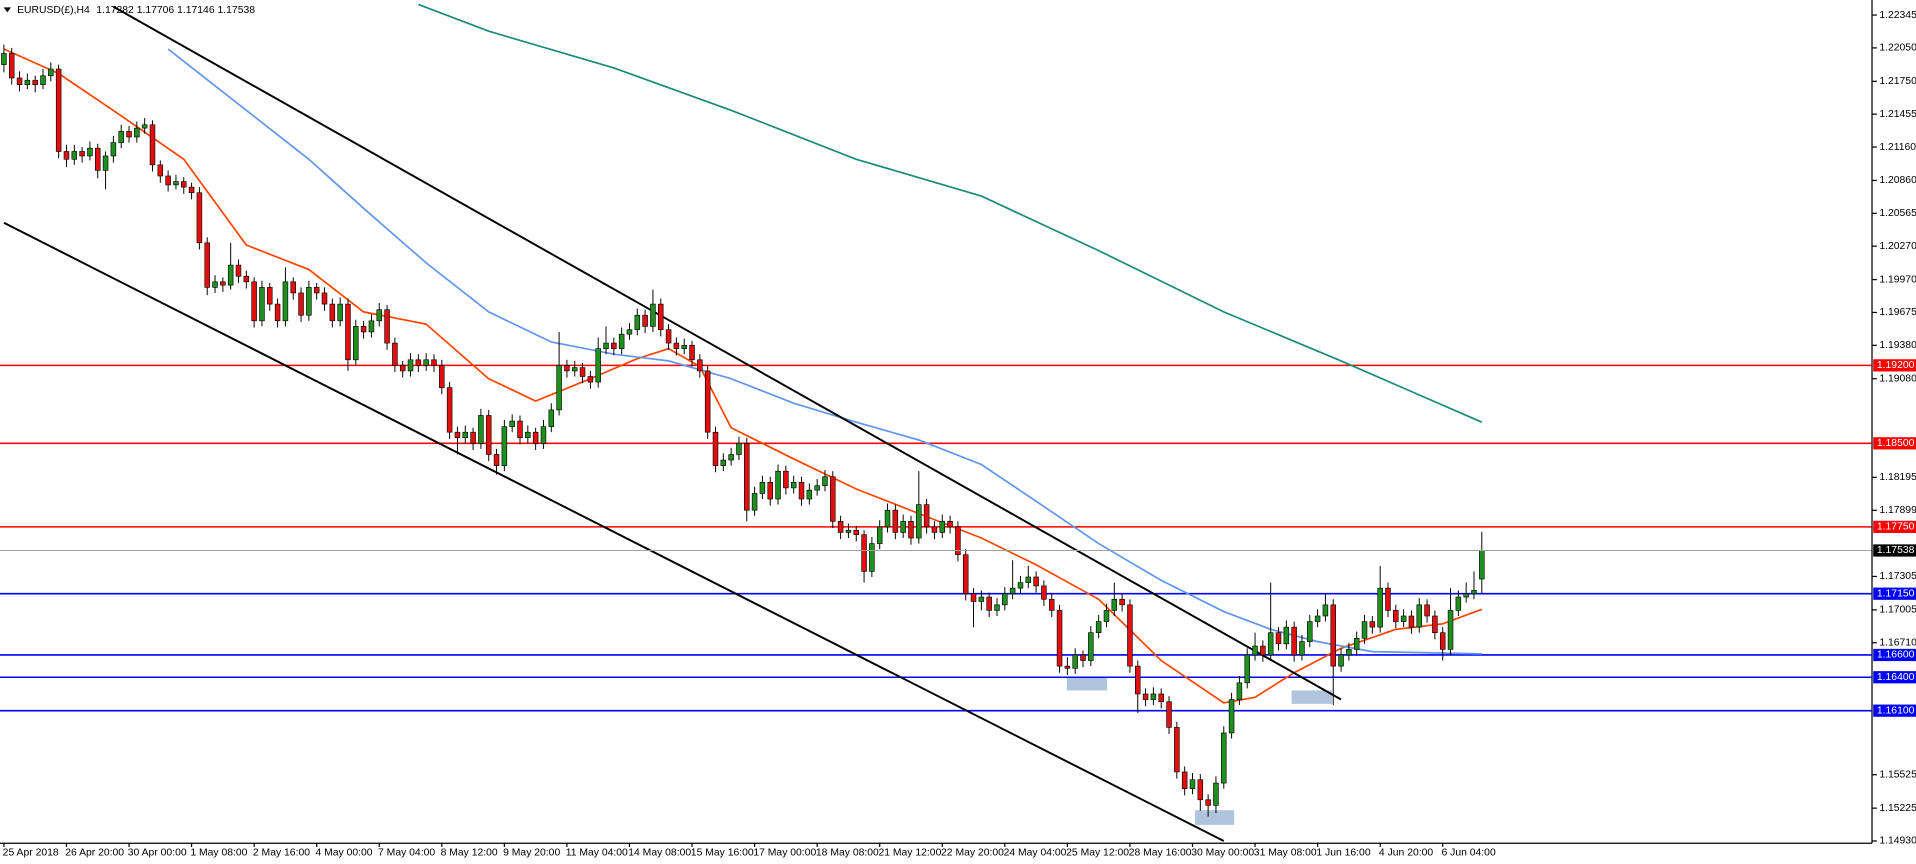  What do you see at coordinates (531, 853) in the screenshot?
I see `x-tick-label: 9 May 20:00` at bounding box center [531, 853].